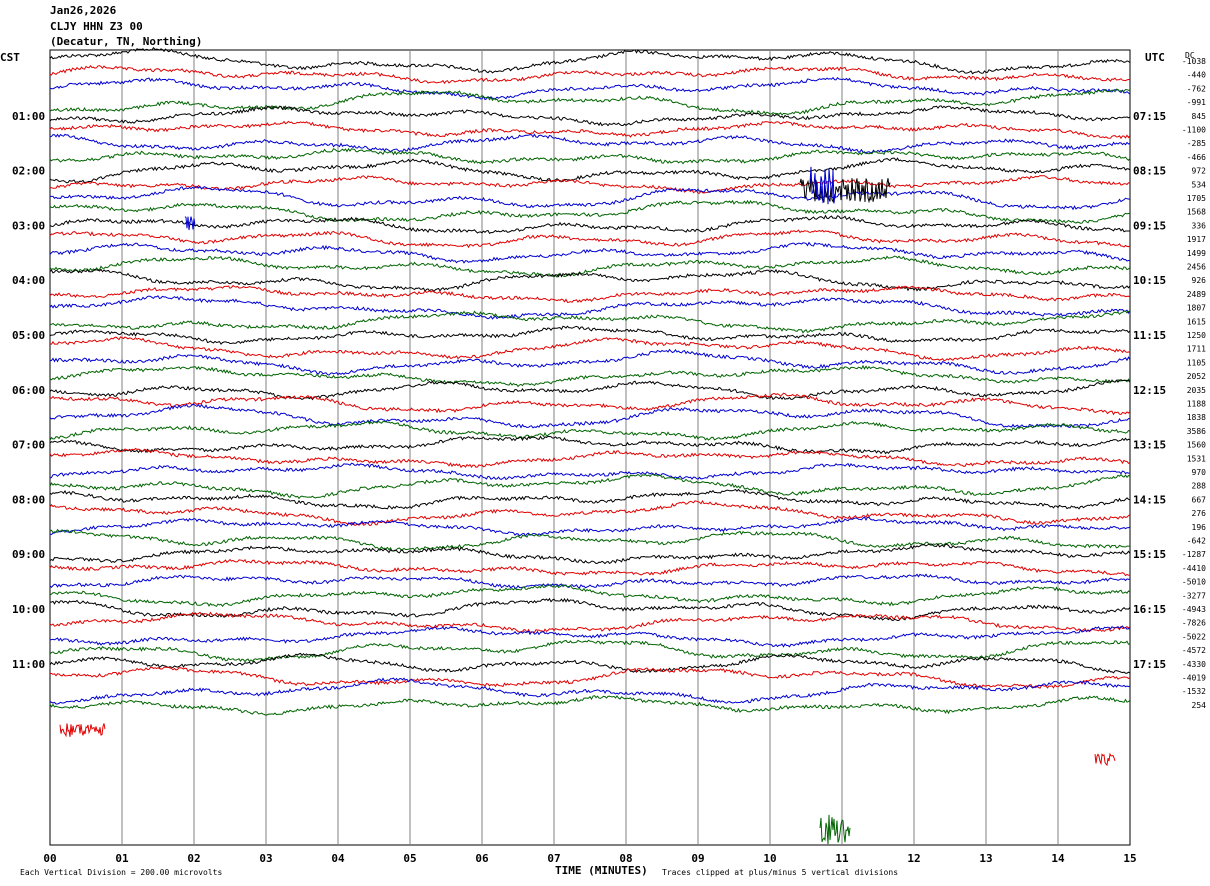 The image size is (1210, 886). What do you see at coordinates (913, 858) in the screenshot?
I see `x-tick-label: 12` at bounding box center [913, 858].